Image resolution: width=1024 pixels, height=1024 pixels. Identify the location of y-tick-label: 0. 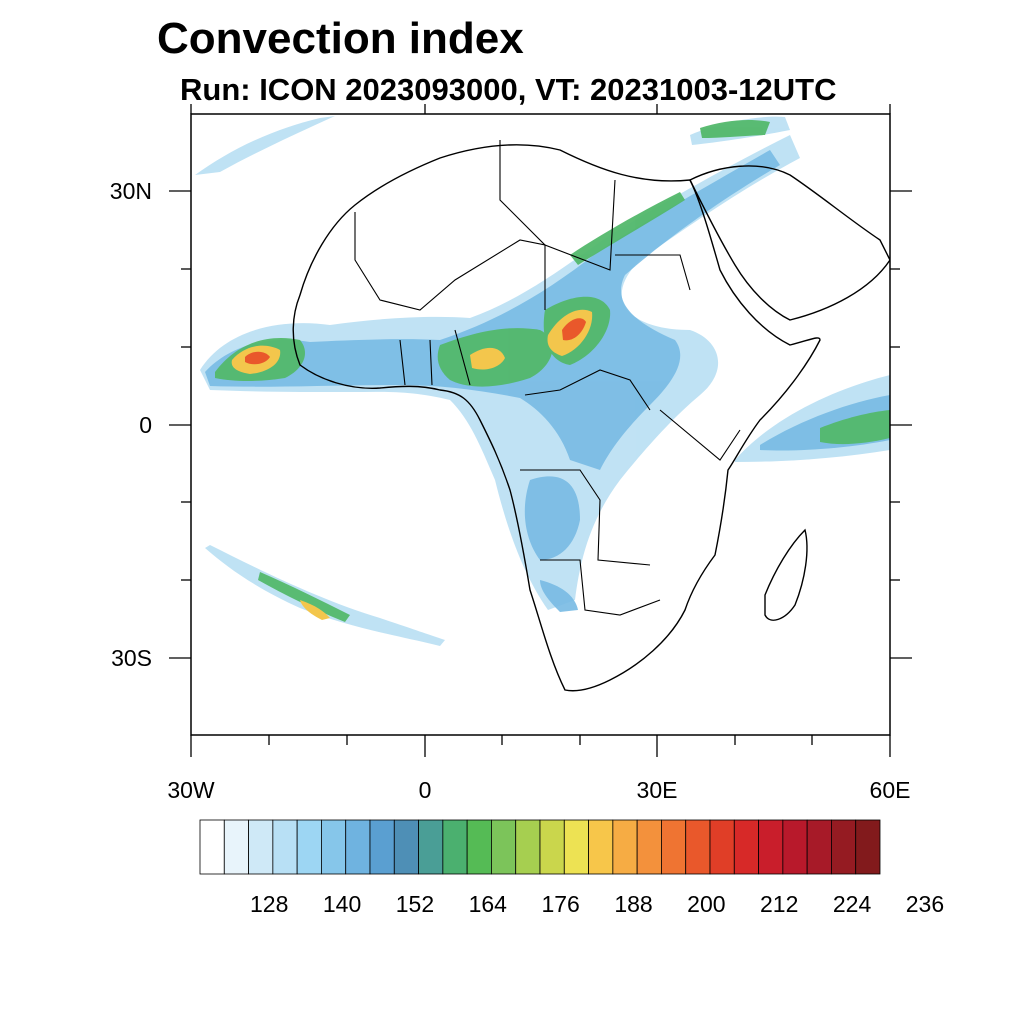
(145, 425).